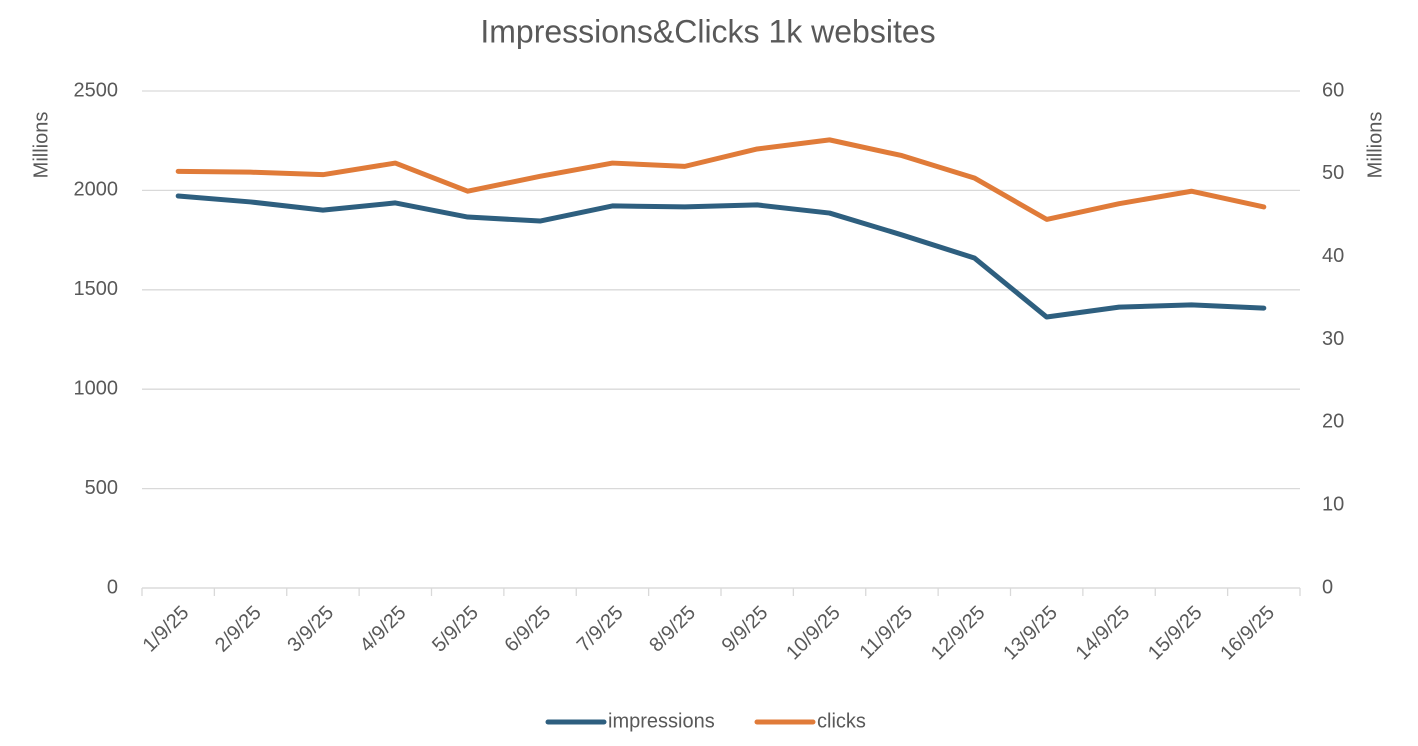  I want to click on y-tick-label: 0, so click(112, 587).